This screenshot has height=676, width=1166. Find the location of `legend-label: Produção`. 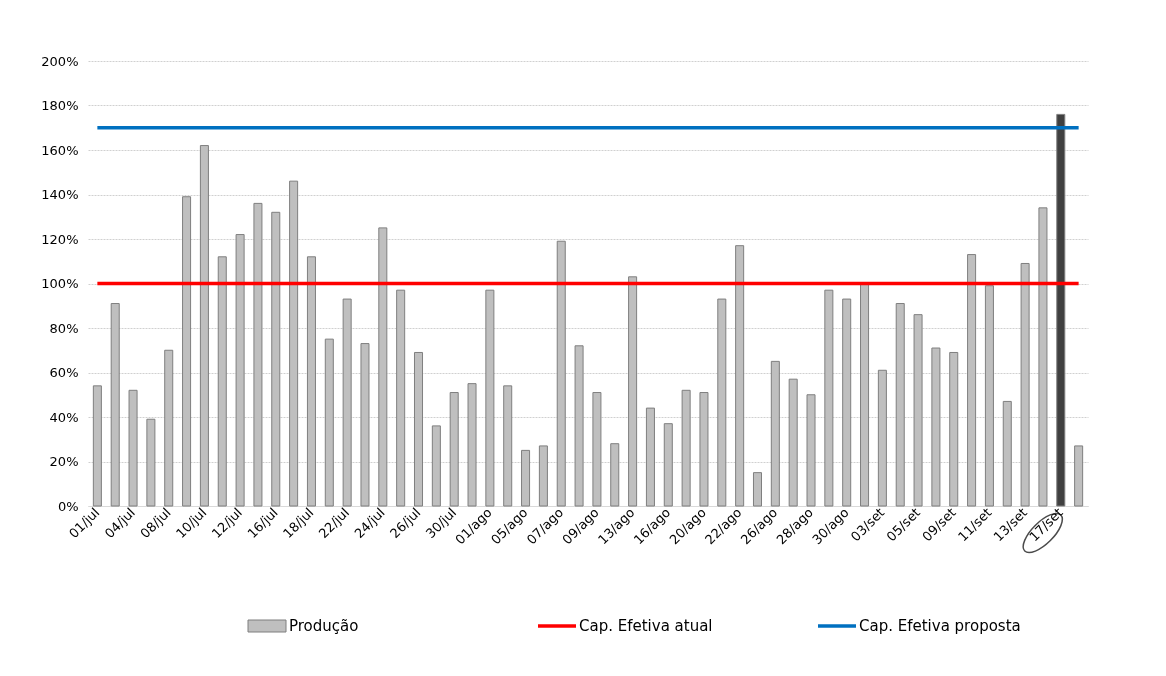

legend-label: Produção is located at coordinates (324, 626).